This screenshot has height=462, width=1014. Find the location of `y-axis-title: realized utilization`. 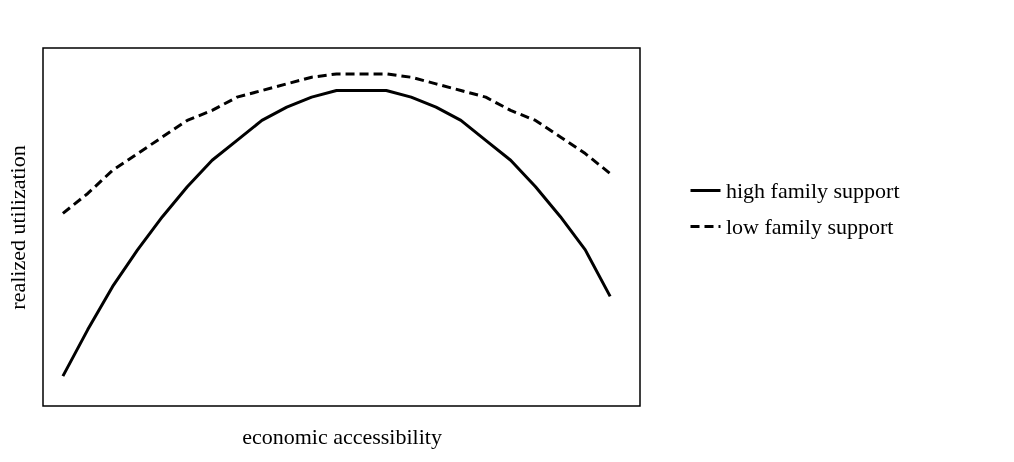

y-axis-title: realized utilization is located at coordinates (17, 227).